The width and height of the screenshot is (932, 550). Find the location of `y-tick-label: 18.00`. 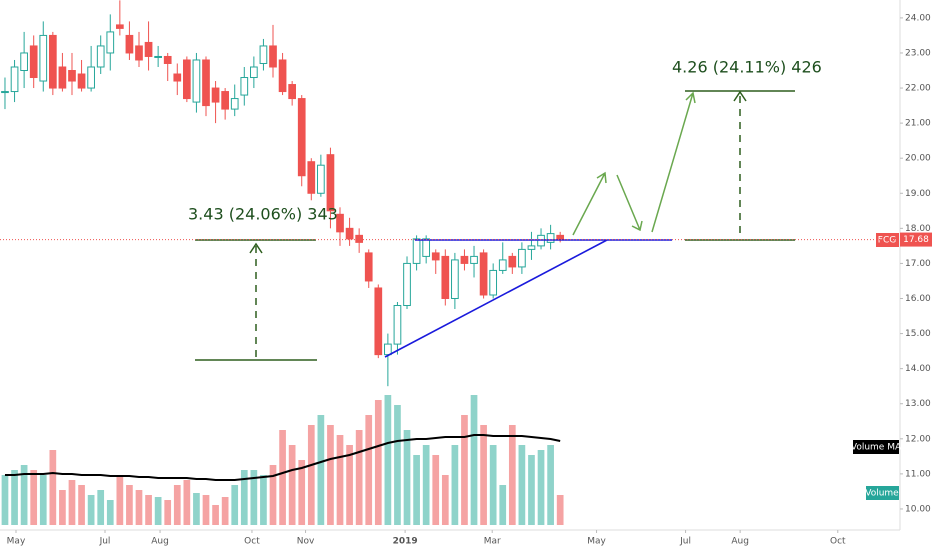

y-tick-label: 18.00 is located at coordinates (918, 229).